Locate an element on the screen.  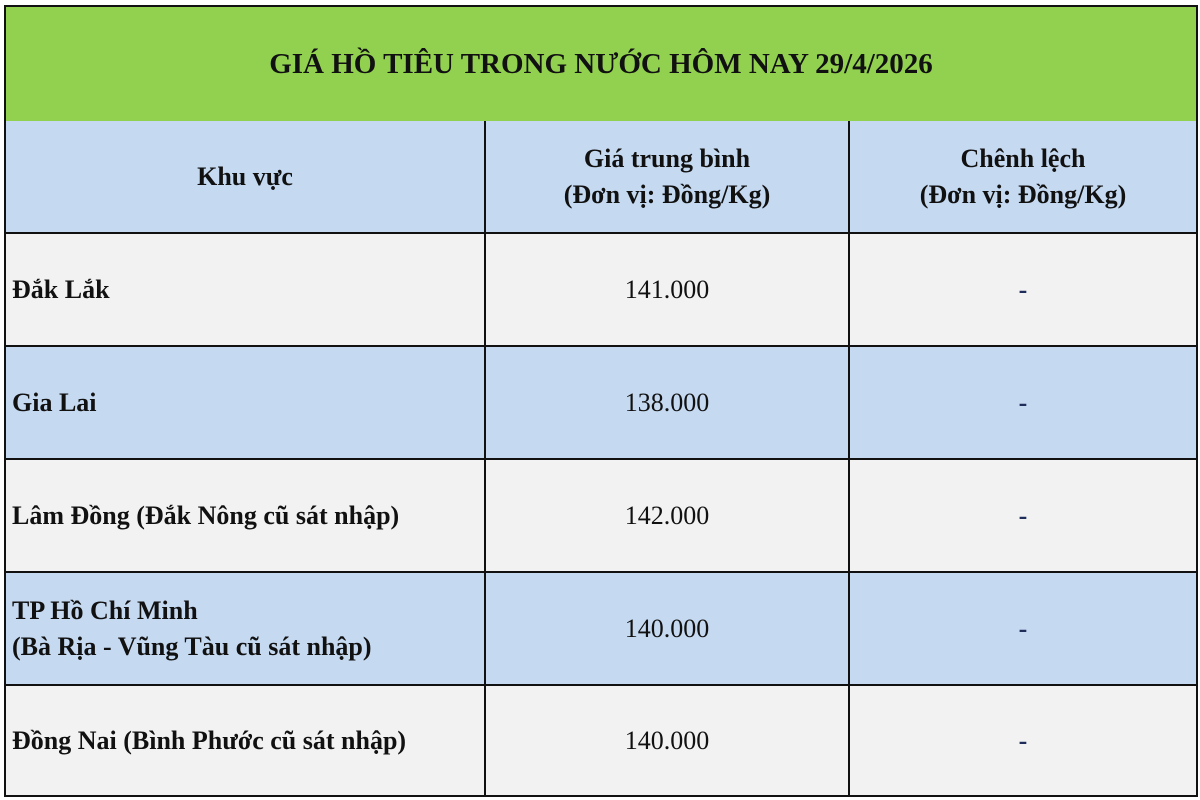
header-change: Chênh lệch (Đơn vị: Đồng/Kg) is located at coordinates (1023, 176).